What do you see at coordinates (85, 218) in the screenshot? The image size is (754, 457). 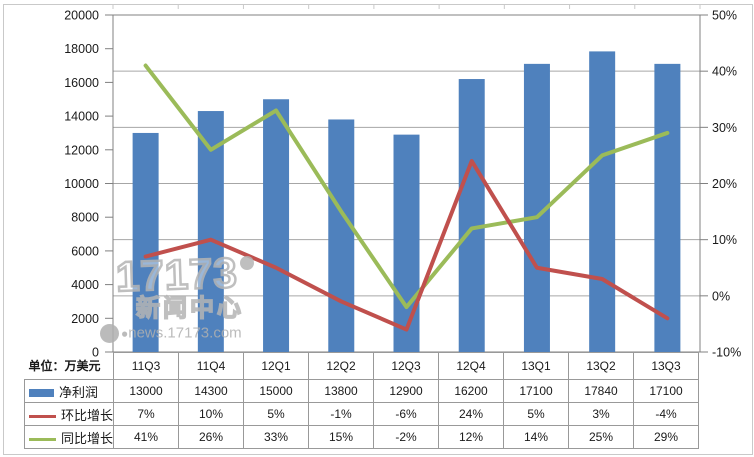 I see `left-axis-label: 8000` at bounding box center [85, 218].